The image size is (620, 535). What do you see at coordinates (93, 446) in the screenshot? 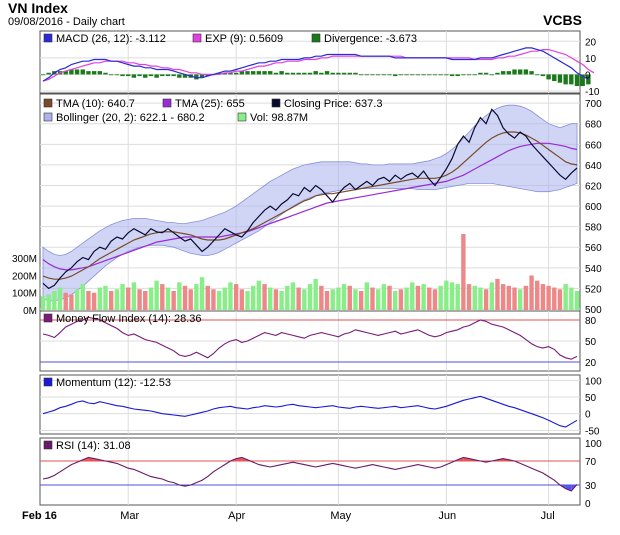
I see `rsi-legend-label-0: RSI (14): 31.08` at bounding box center [93, 446].